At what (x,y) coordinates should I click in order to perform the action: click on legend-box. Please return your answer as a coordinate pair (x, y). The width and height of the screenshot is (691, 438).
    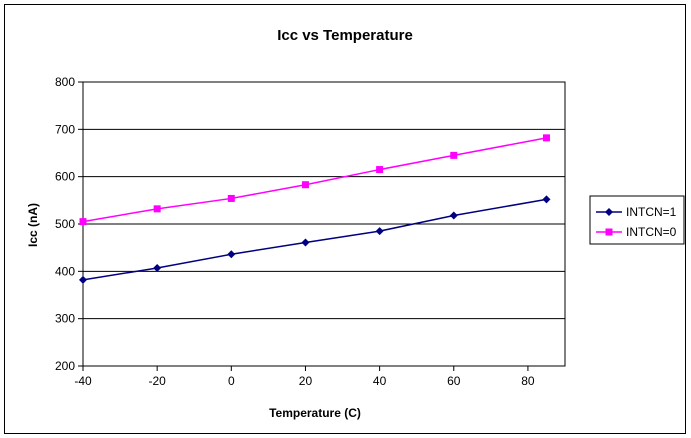
    Looking at the image, I should click on (637, 220).